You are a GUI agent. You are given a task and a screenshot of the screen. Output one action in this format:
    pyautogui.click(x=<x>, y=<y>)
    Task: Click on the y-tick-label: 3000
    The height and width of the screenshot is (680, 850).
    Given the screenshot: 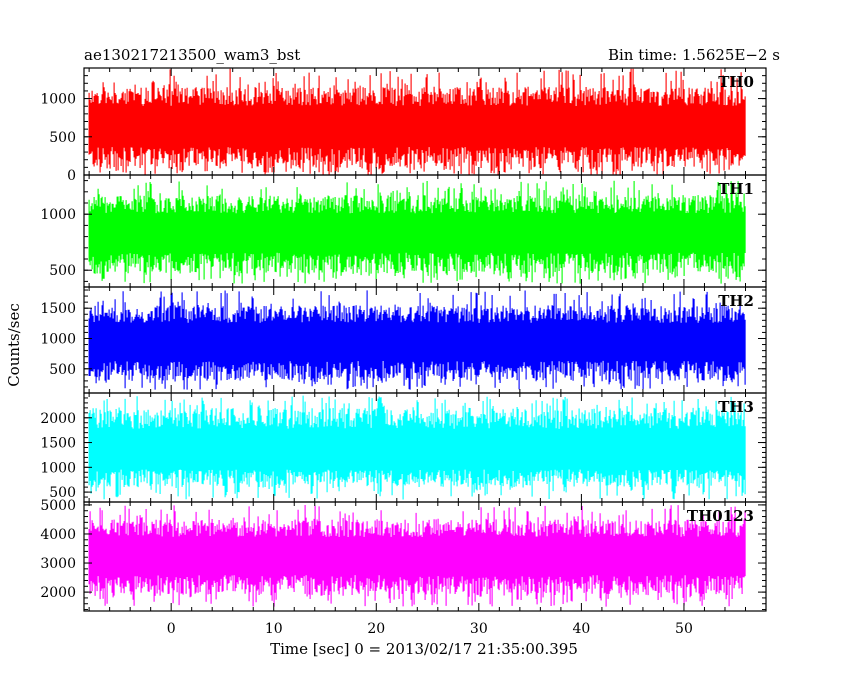 What is the action you would take?
    pyautogui.click(x=58, y=564)
    